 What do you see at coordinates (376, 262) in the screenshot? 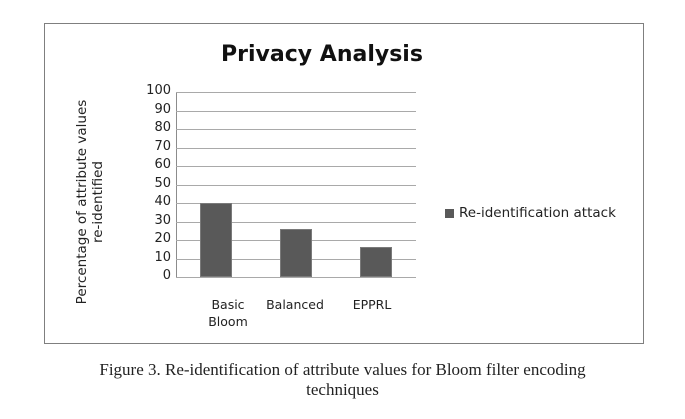
I see `bar-epprl` at bounding box center [376, 262].